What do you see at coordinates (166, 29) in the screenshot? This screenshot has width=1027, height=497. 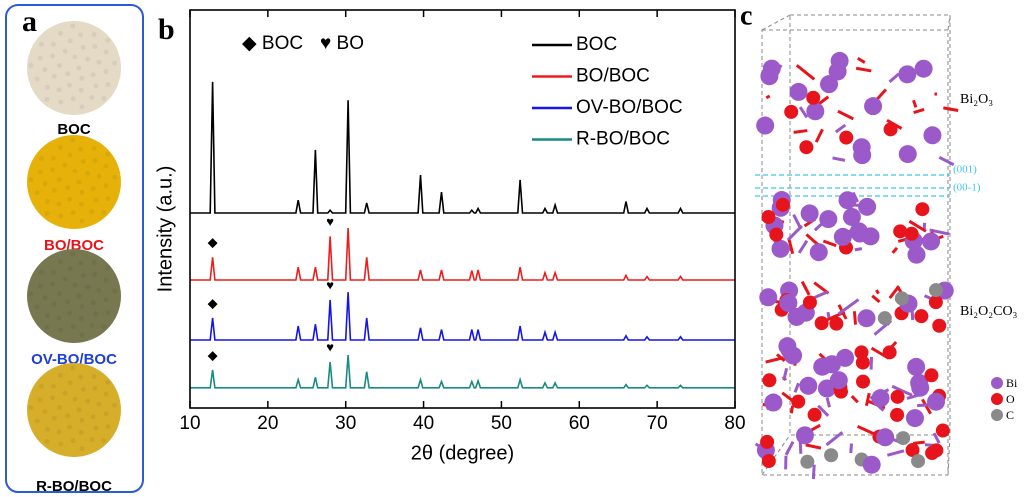 I see `panel-letter: b` at bounding box center [166, 29].